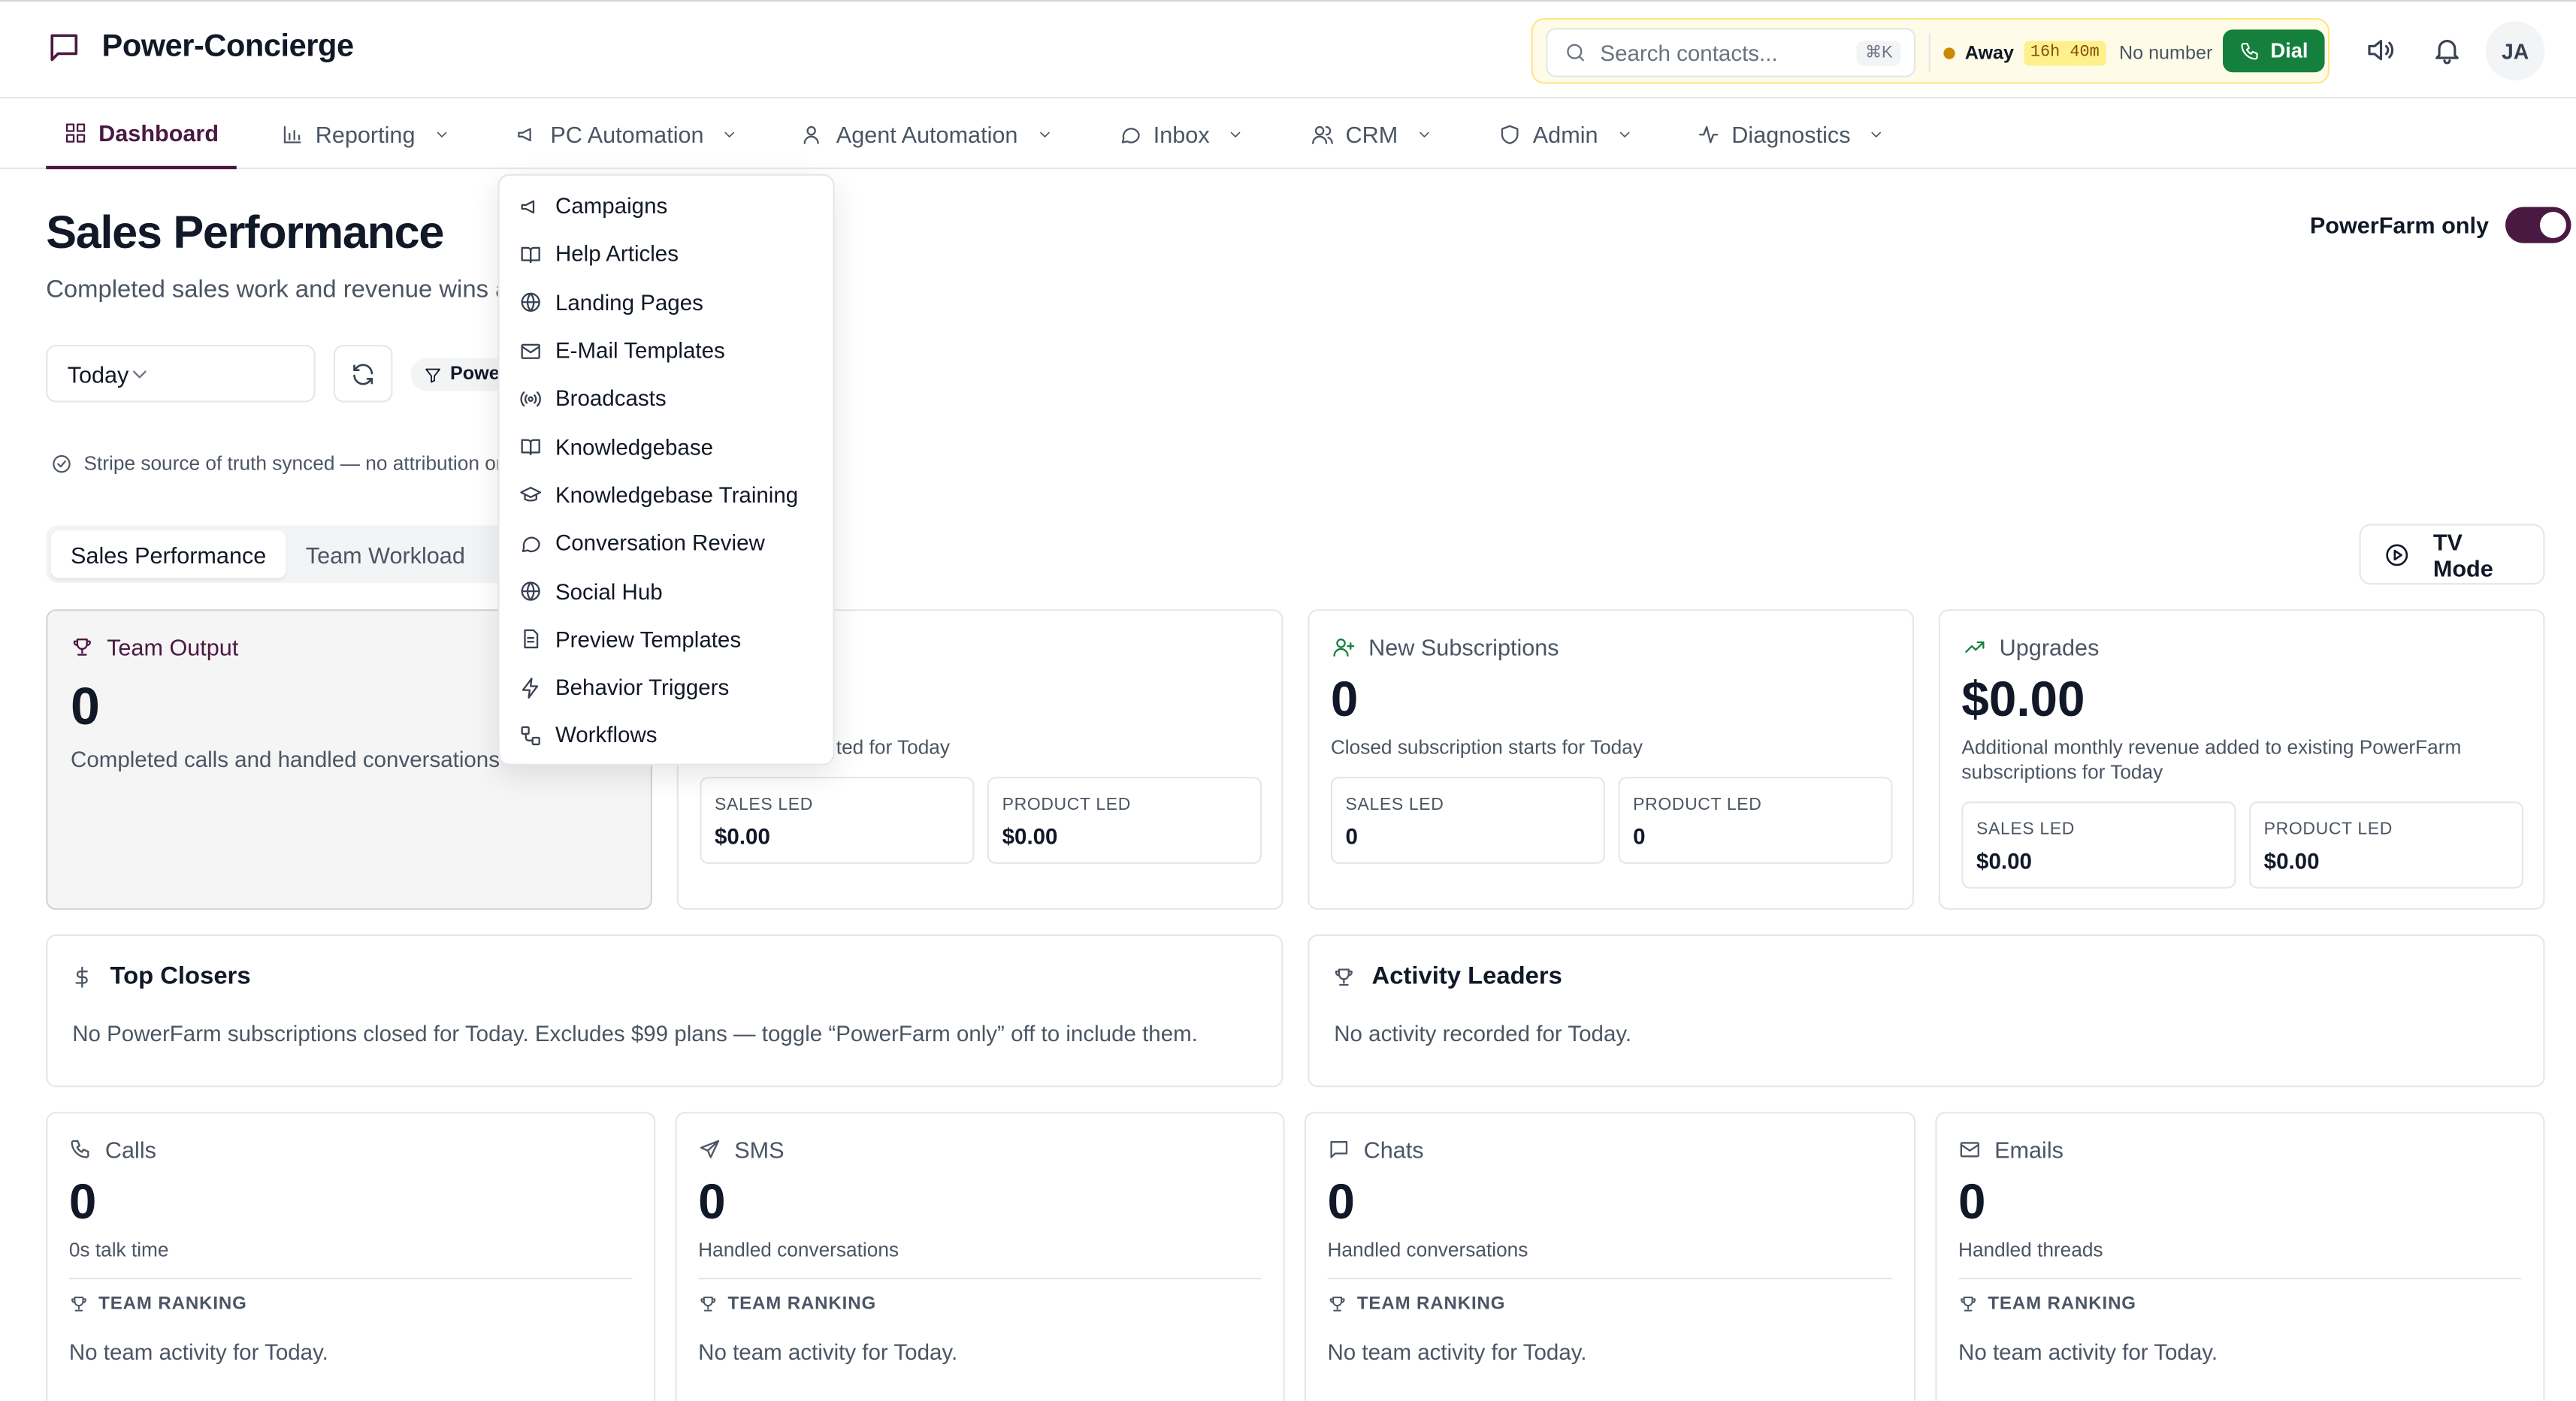 The width and height of the screenshot is (2576, 1401). I want to click on check-circle-icon, so click(61, 462).